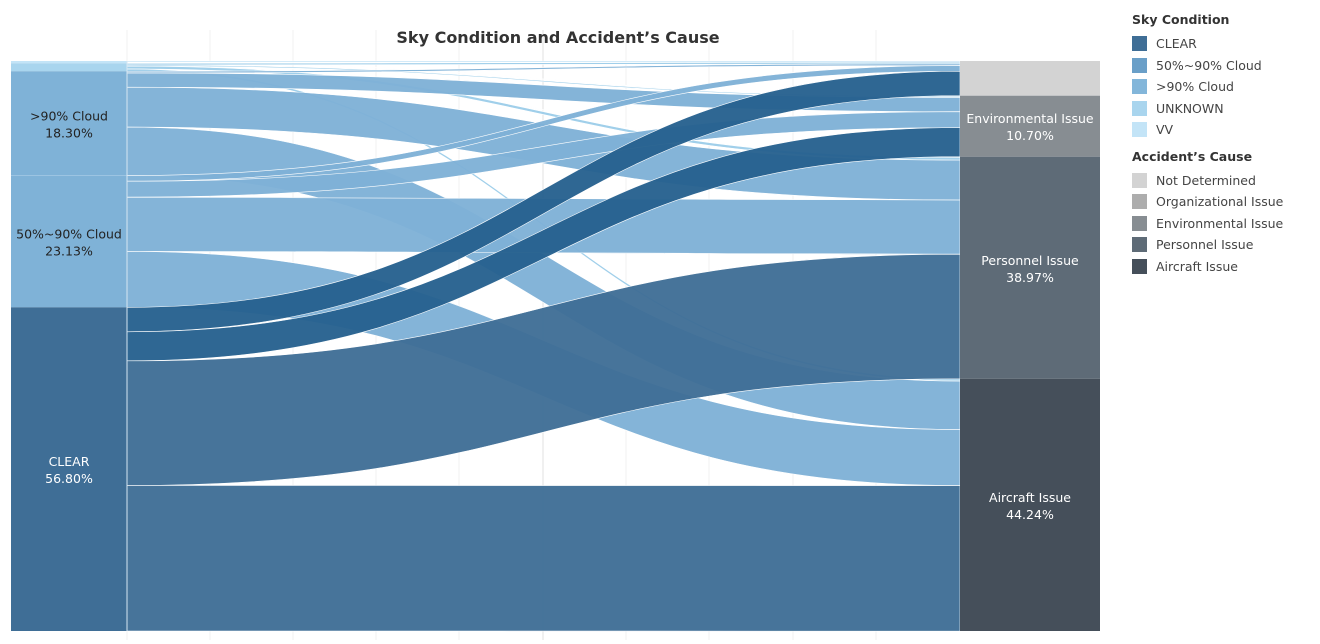 Image resolution: width=1320 pixels, height=644 pixels. Describe the element at coordinates (69, 62) in the screenshot. I see `source-node-vv` at that location.